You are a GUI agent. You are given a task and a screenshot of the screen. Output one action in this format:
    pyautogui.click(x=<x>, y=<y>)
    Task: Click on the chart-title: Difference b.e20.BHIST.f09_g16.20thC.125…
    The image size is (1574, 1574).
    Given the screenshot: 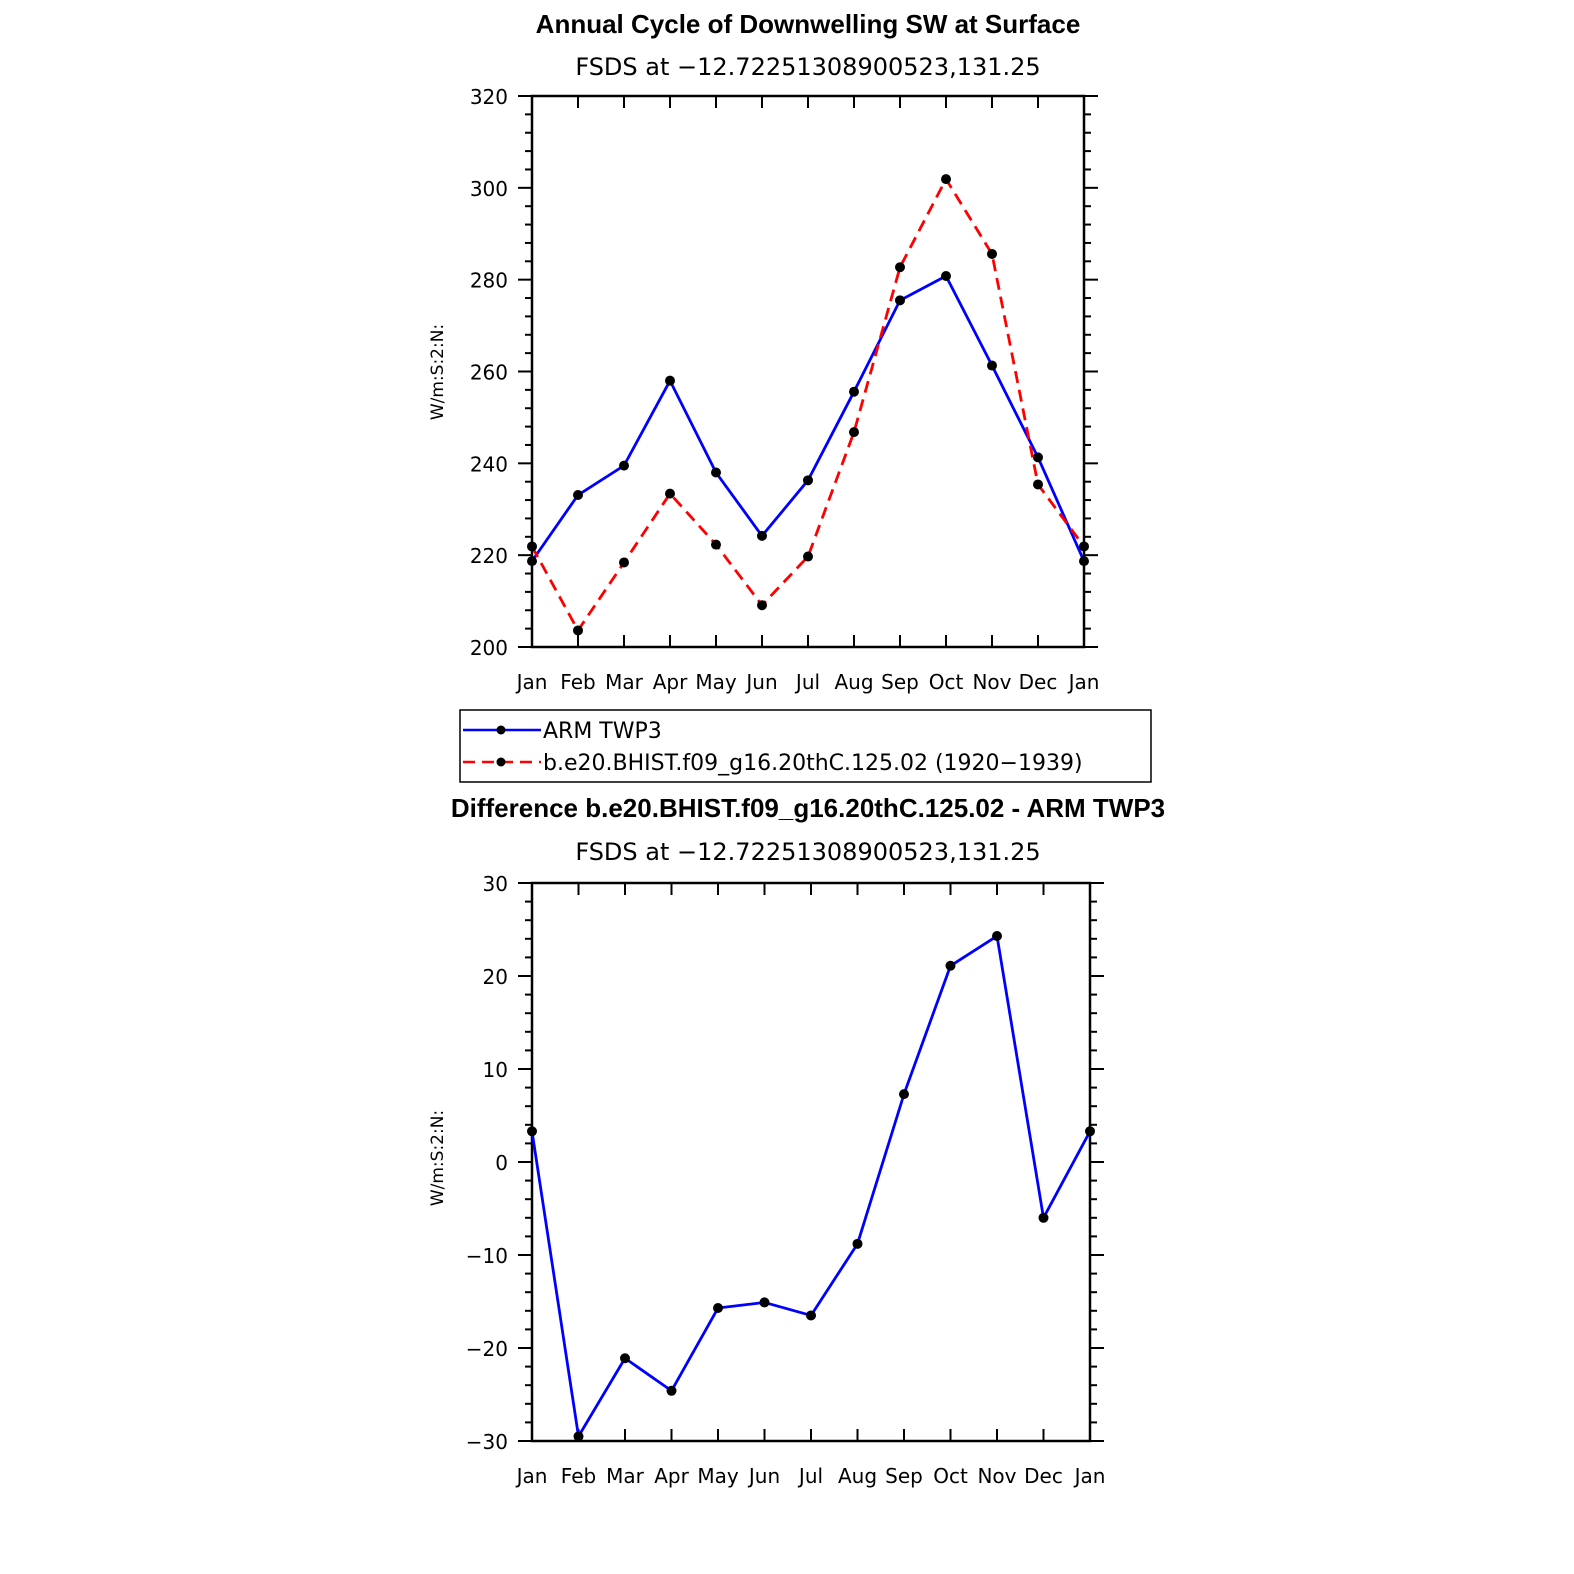 What is the action you would take?
    pyautogui.click(x=808, y=808)
    